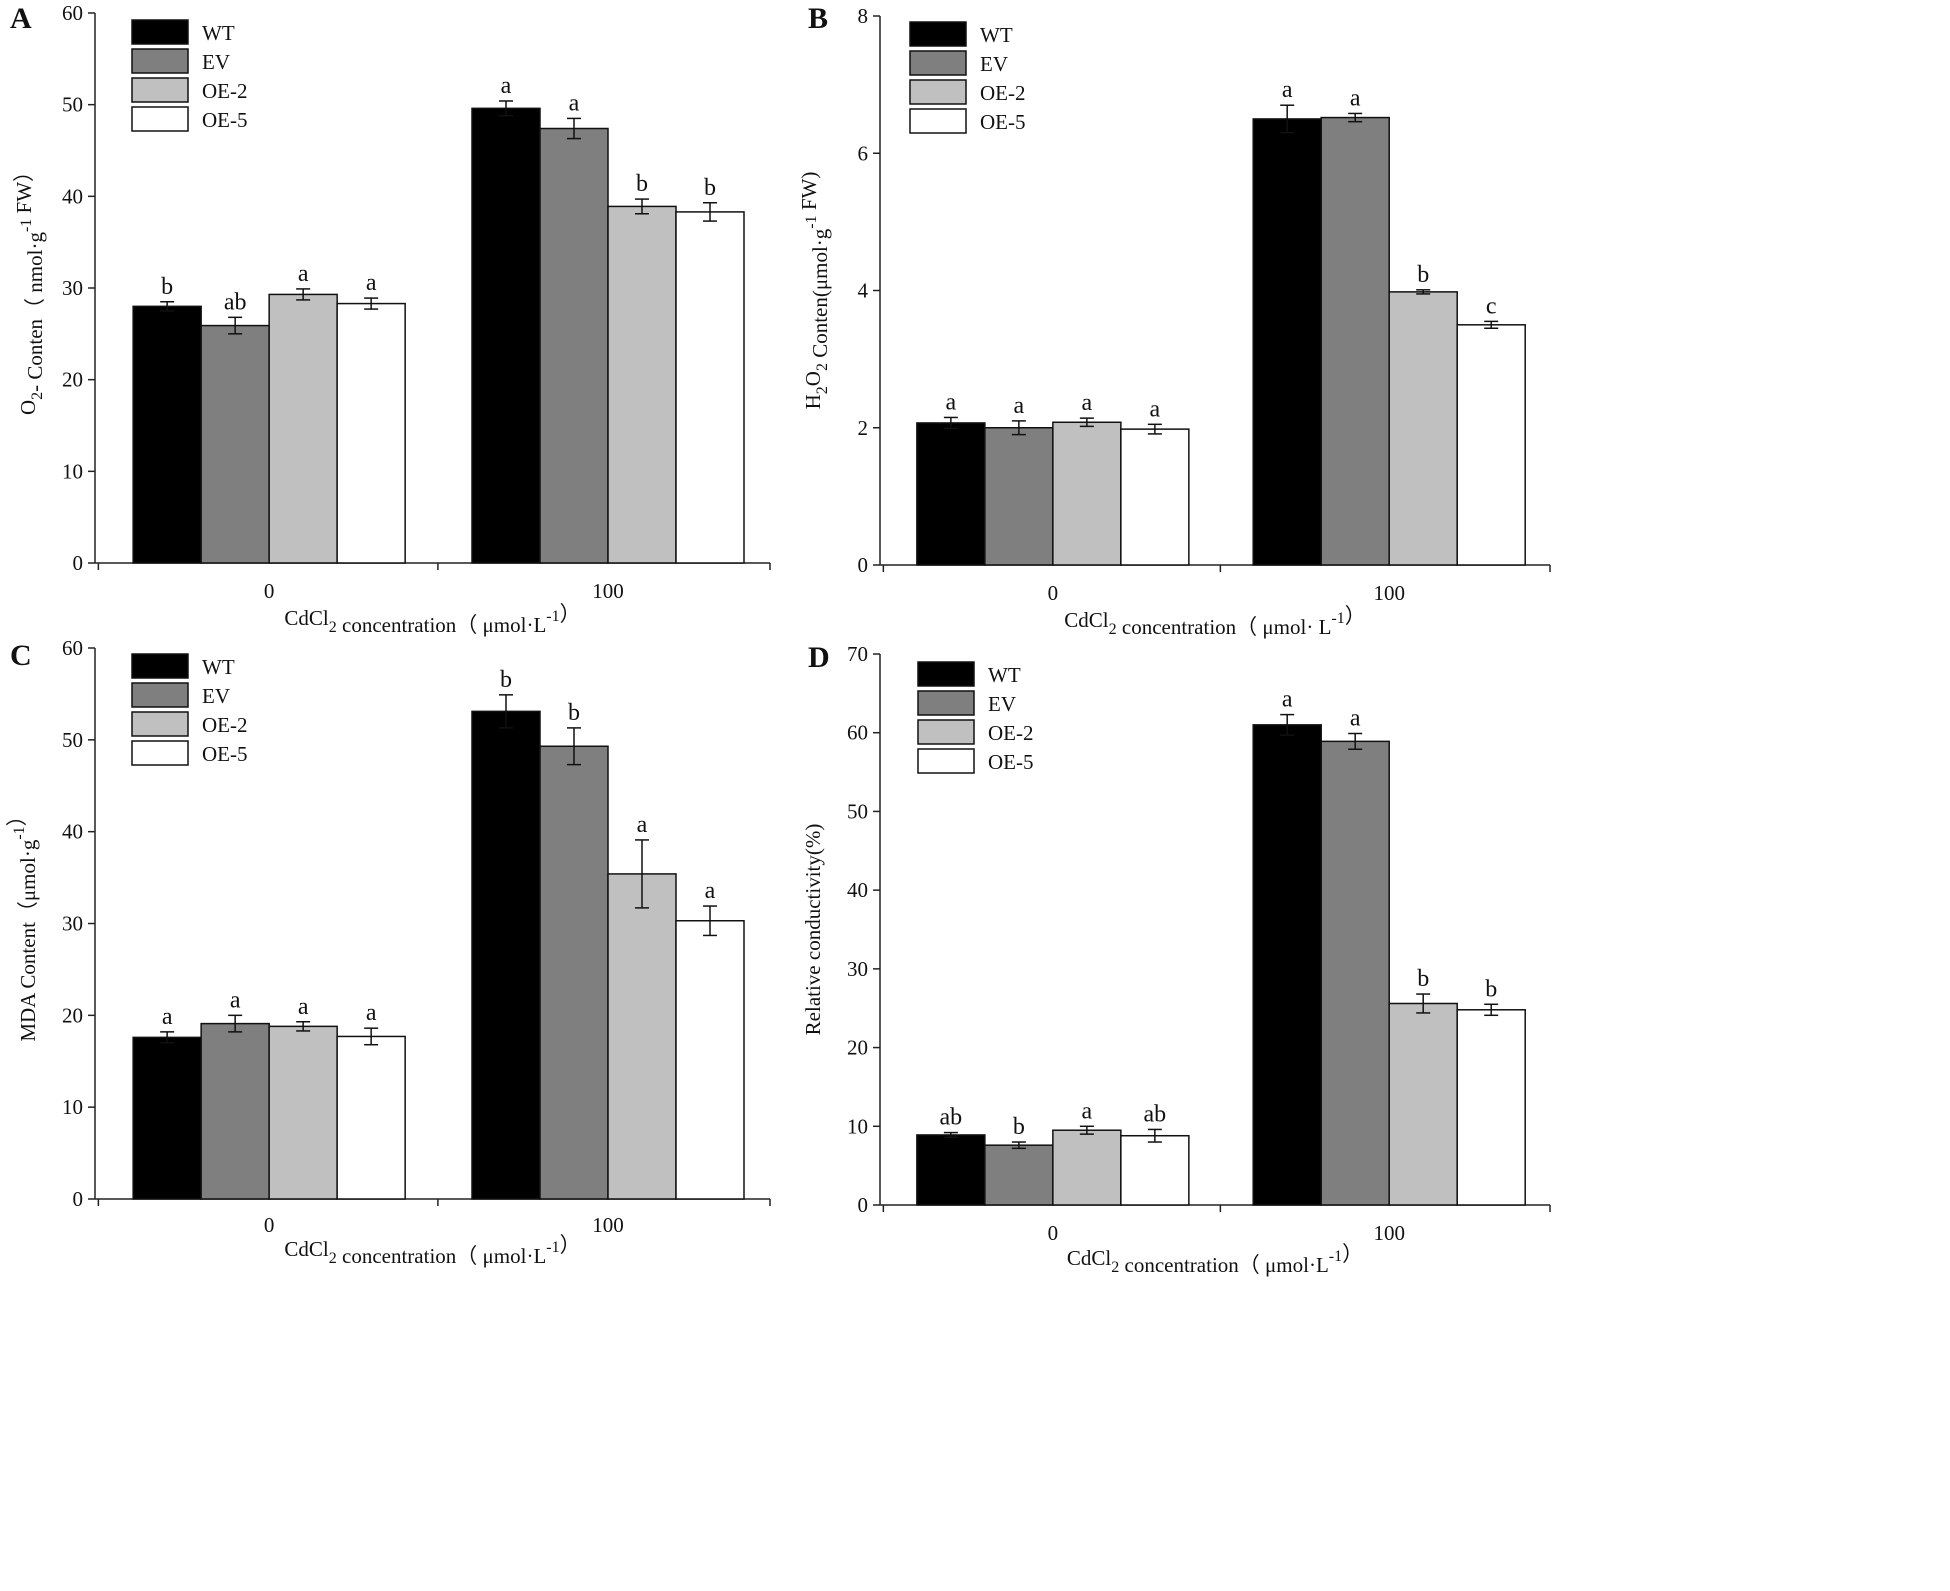 This screenshot has height=1591, width=1950. What do you see at coordinates (1491, 306) in the screenshot?
I see `significance-letter: c` at bounding box center [1491, 306].